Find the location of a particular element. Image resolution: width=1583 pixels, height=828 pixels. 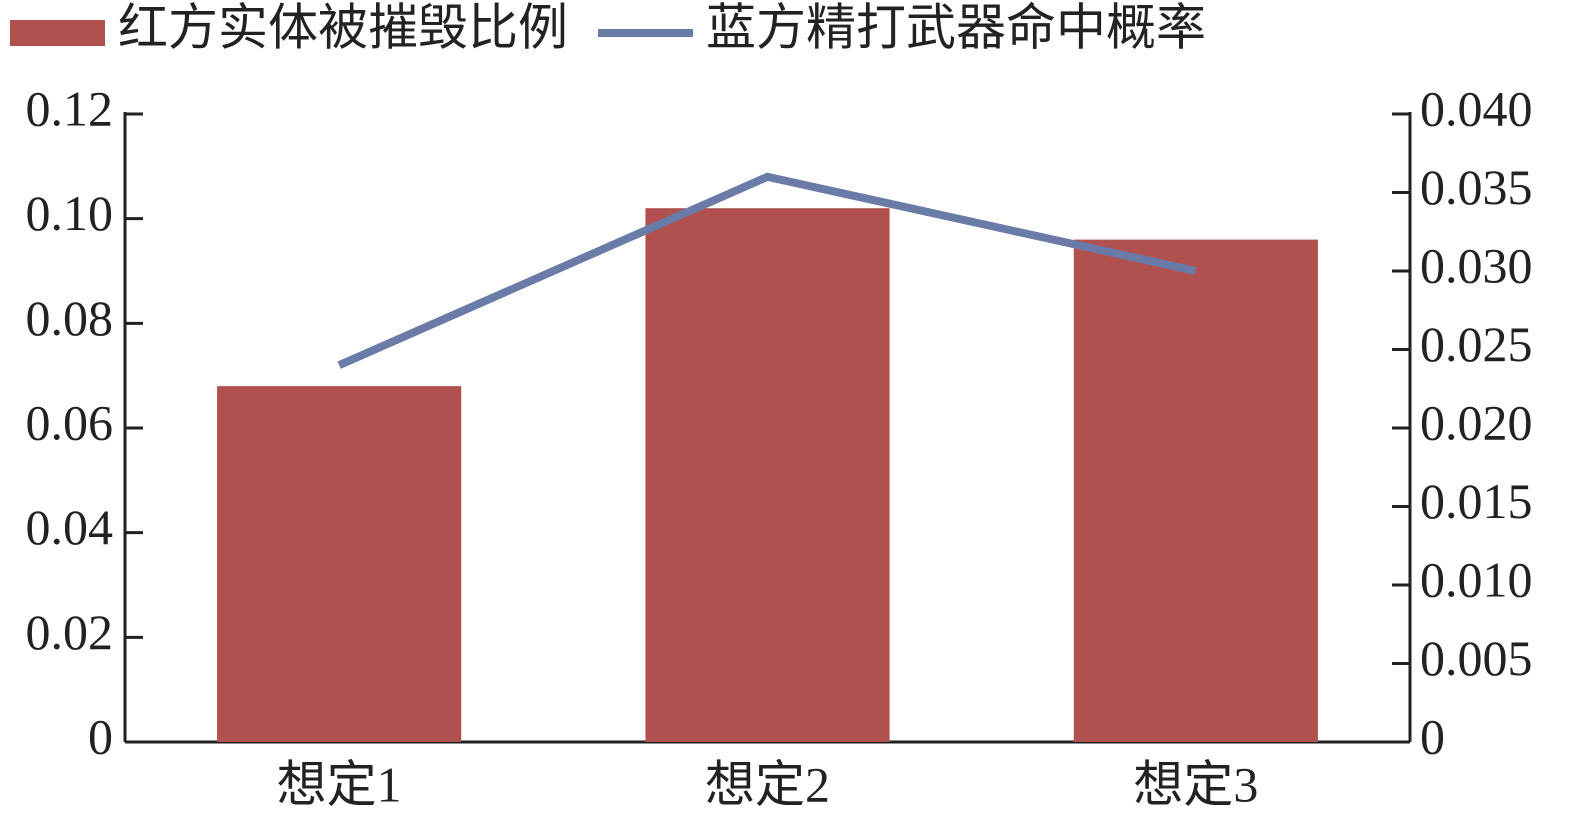

y2-tick-label: 0.010 is located at coordinates (1476, 579).